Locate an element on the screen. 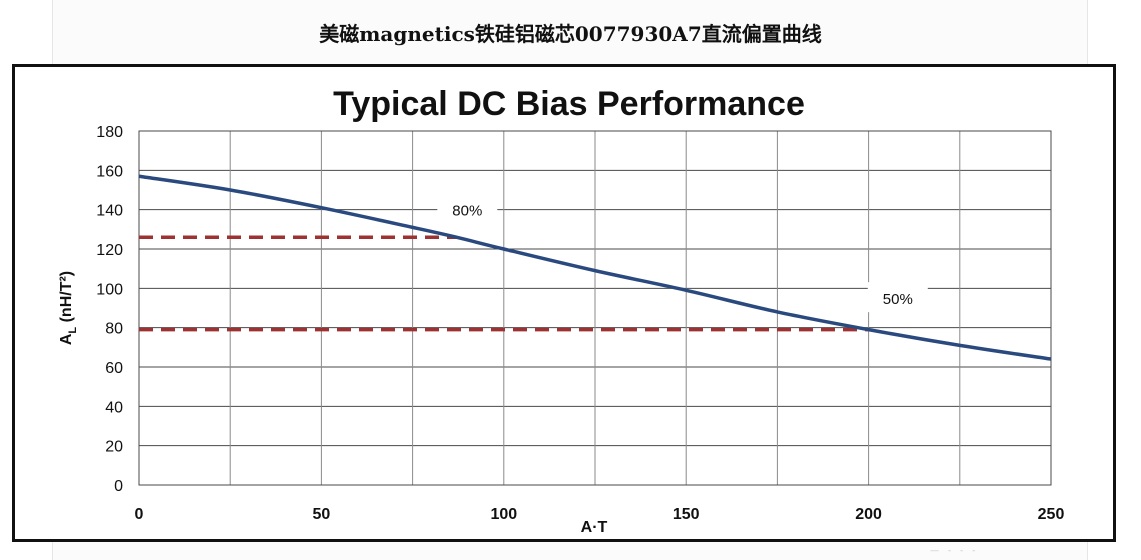 This screenshot has height=560, width=1141. y-tick-label: 40 is located at coordinates (114, 407).